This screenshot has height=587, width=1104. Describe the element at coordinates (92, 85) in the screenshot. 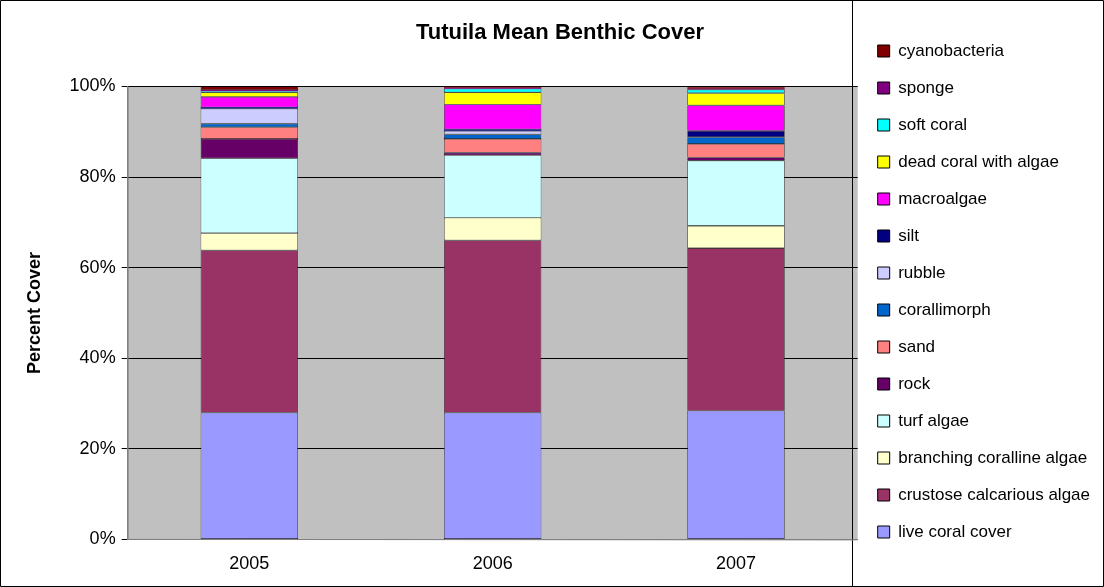

I see `y-tick-label: 100%` at that location.